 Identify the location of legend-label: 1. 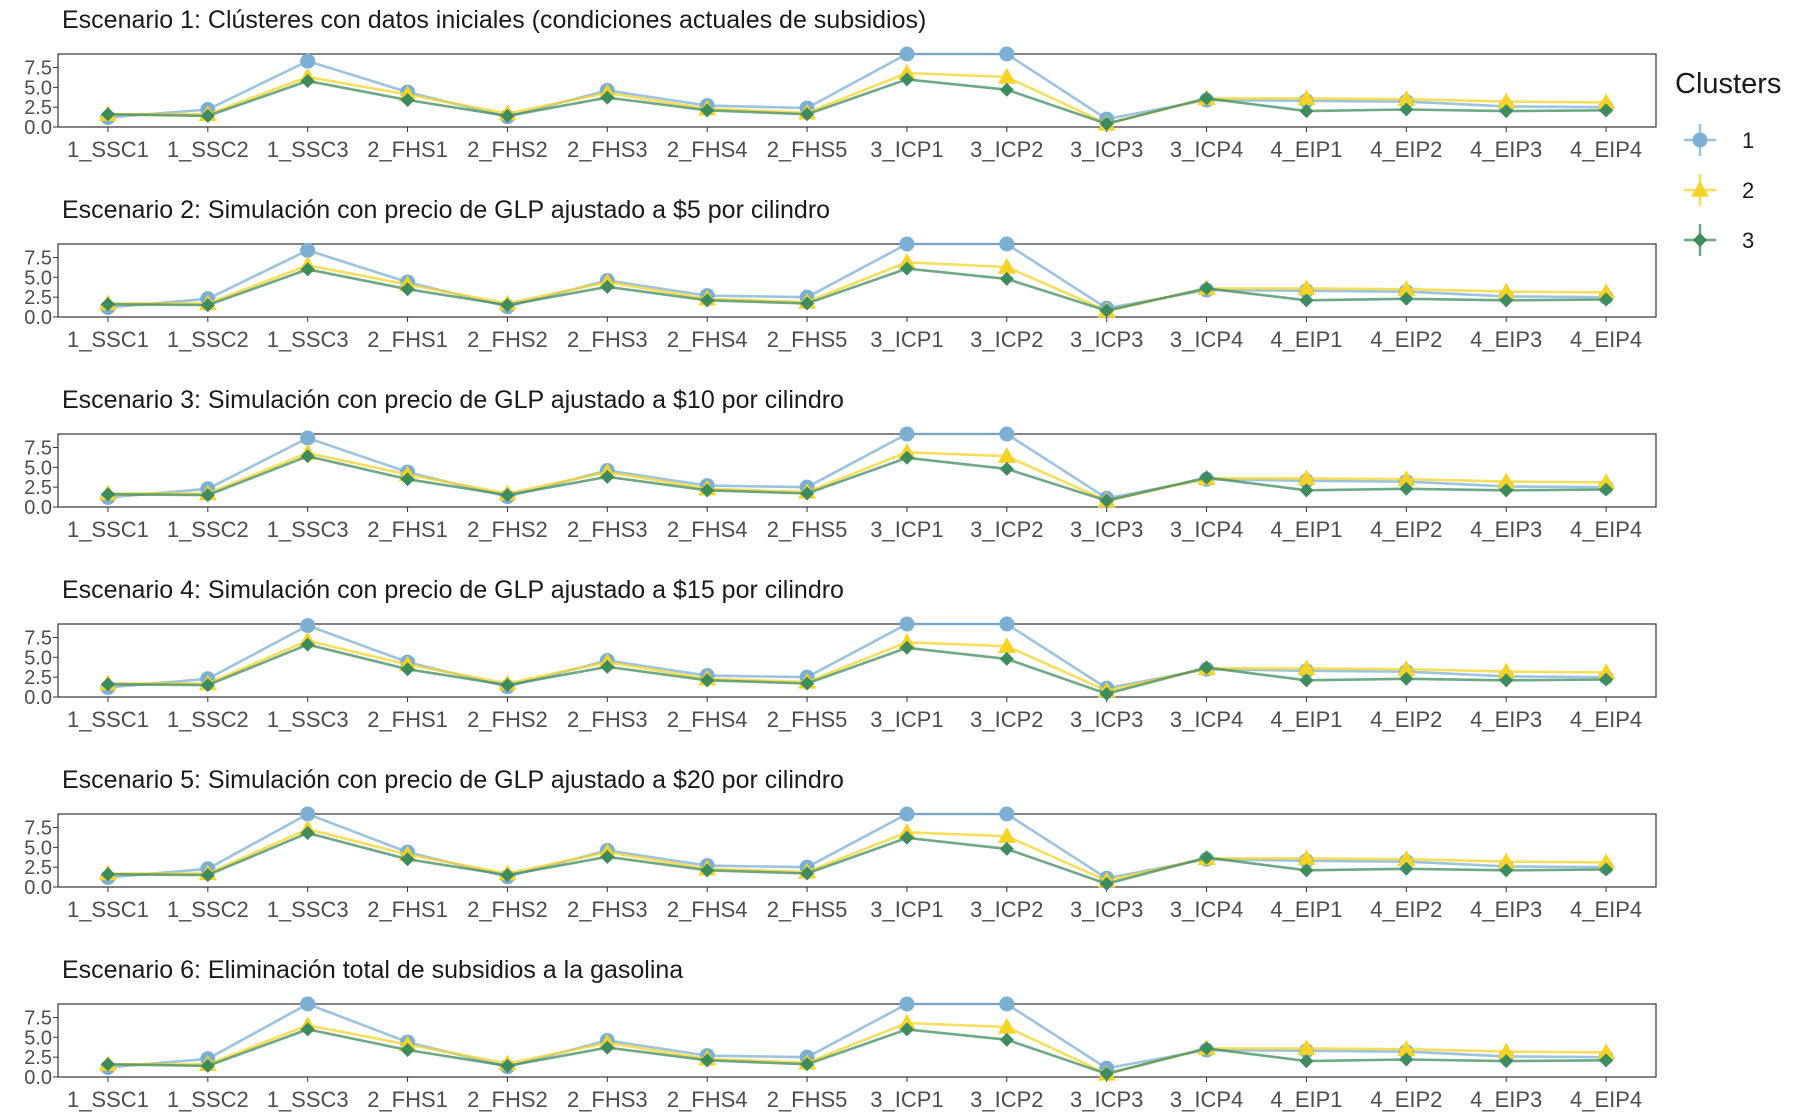
(1748, 140).